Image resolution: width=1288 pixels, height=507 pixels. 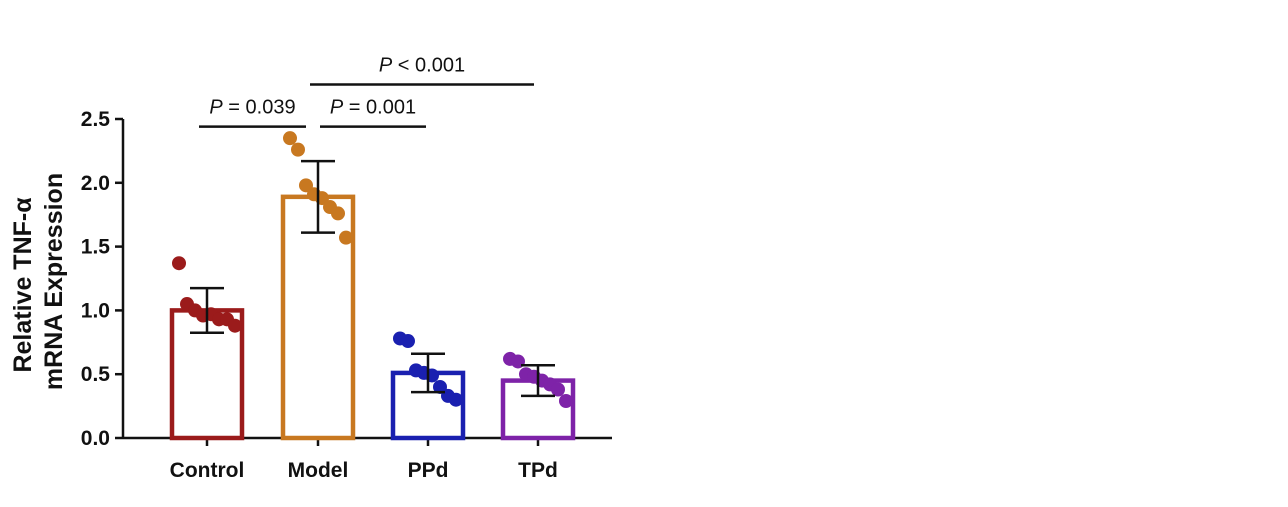 I want to click on y-axis-title-line-1: Relative TNF-α, so click(x=23, y=285).